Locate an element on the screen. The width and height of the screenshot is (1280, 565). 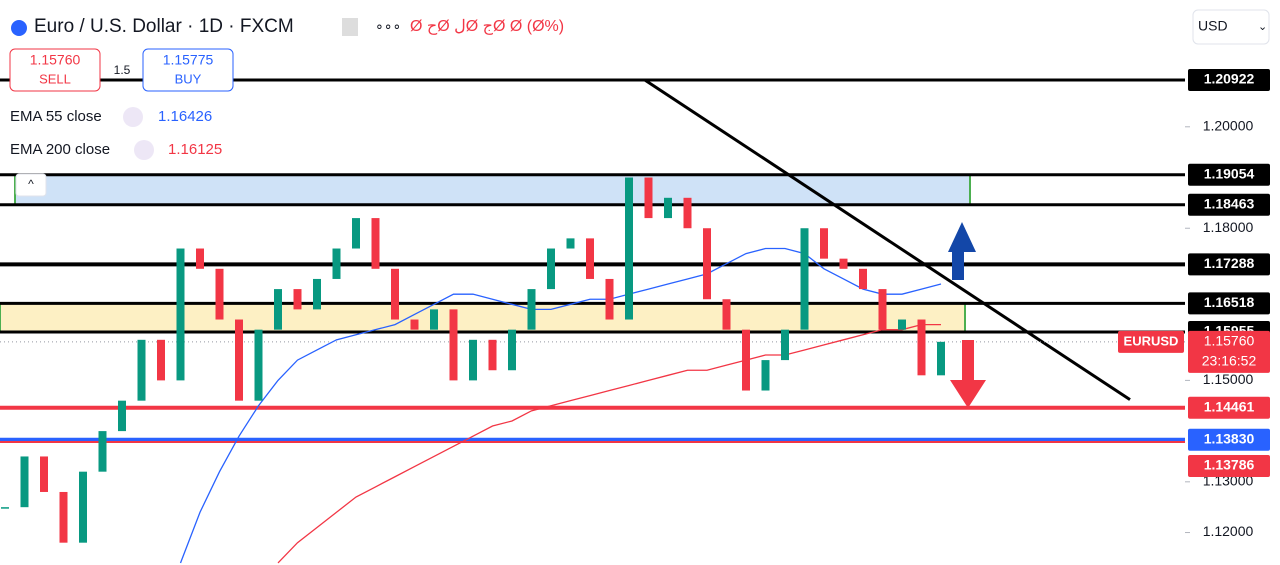
ema55-value: 1.16426 is located at coordinates (185, 116).